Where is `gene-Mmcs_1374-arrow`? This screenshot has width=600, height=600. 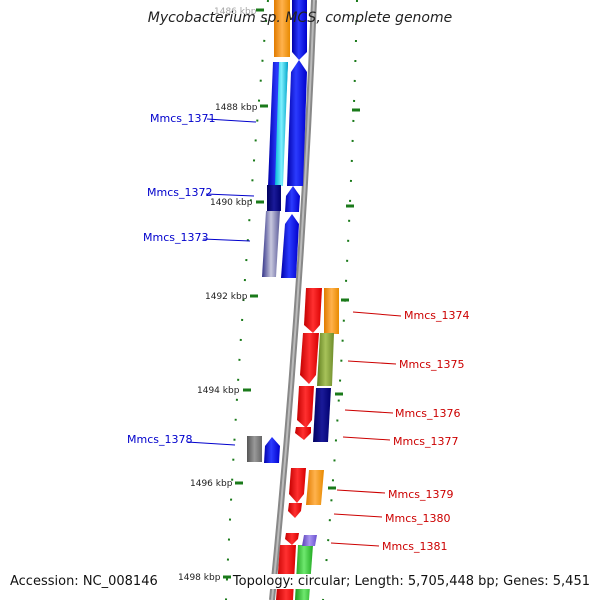
gene-Mmcs_1374-arrow is located at coordinates (313, 310).